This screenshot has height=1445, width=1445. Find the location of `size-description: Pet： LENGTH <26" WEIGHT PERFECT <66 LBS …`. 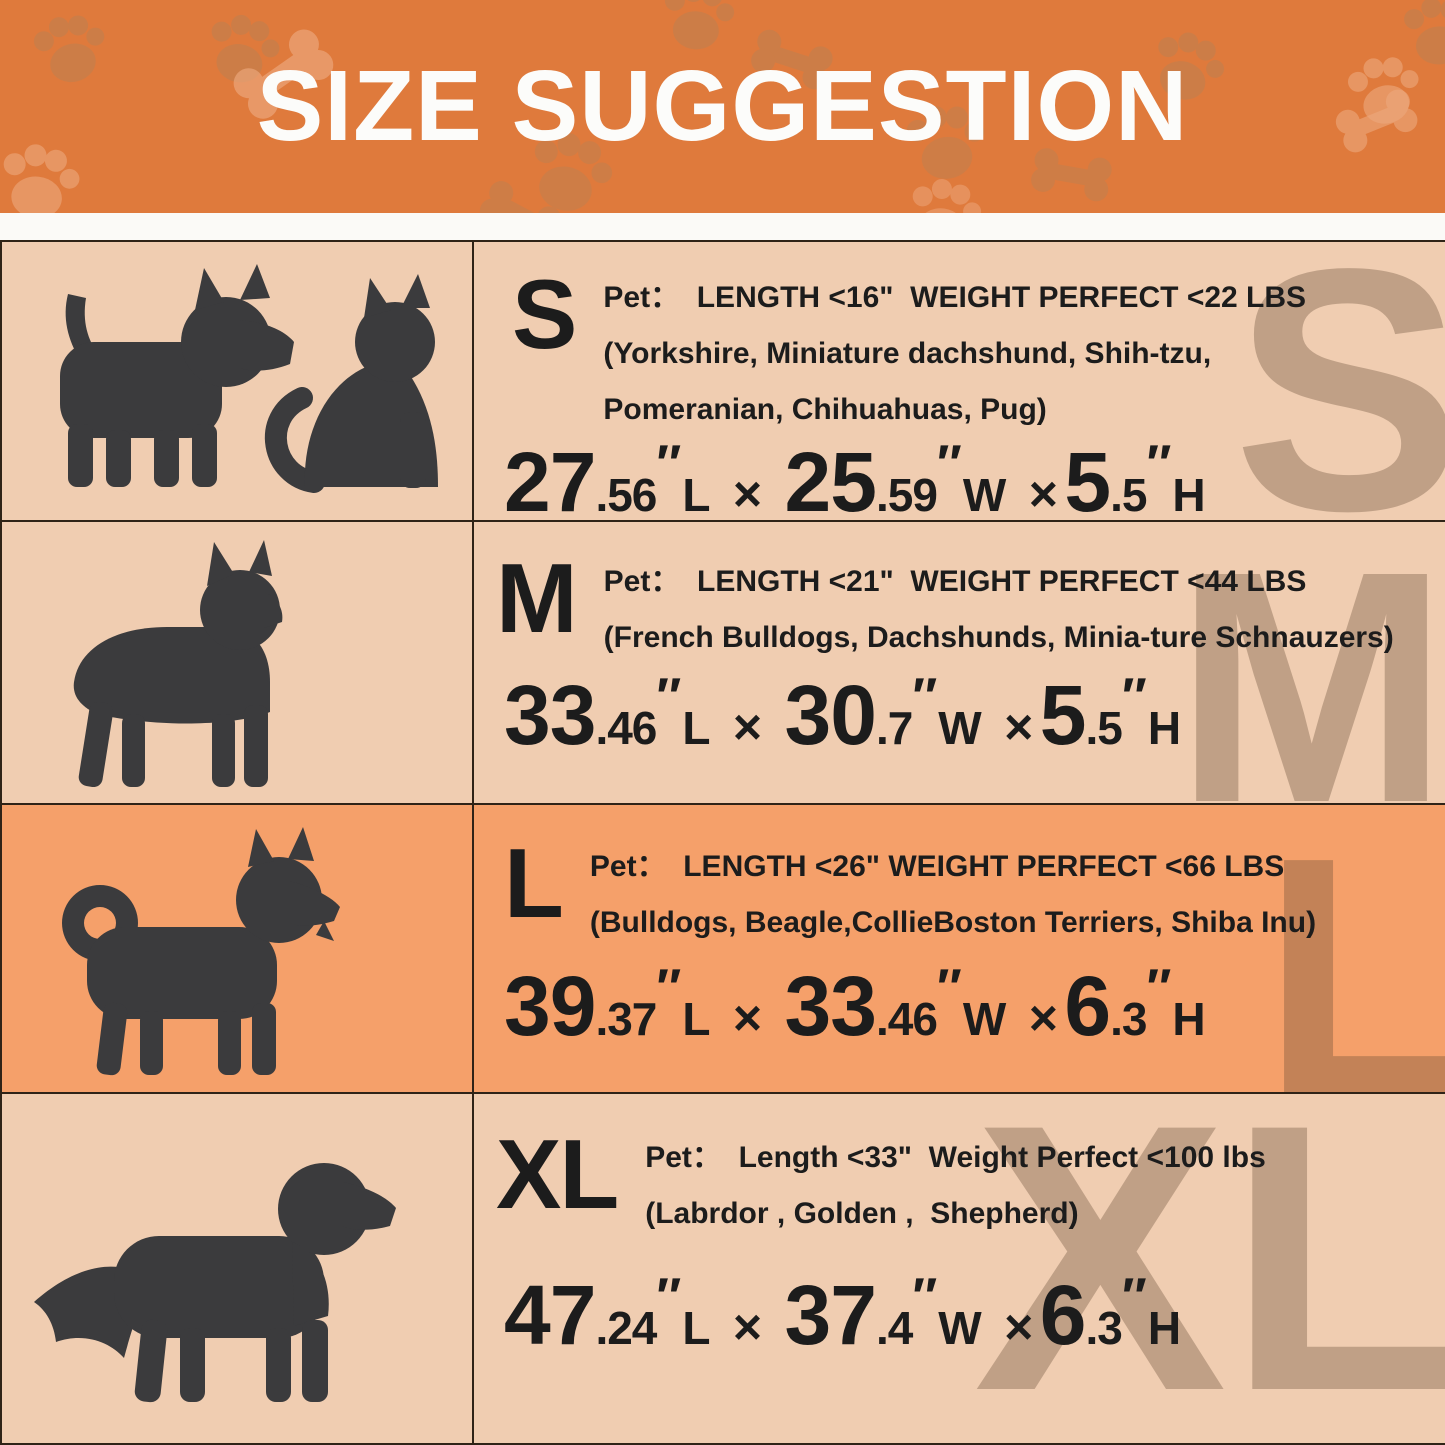

size-description: Pet： LENGTH <26" WEIGHT PERFECT <66 LBS … is located at coordinates (953, 895).